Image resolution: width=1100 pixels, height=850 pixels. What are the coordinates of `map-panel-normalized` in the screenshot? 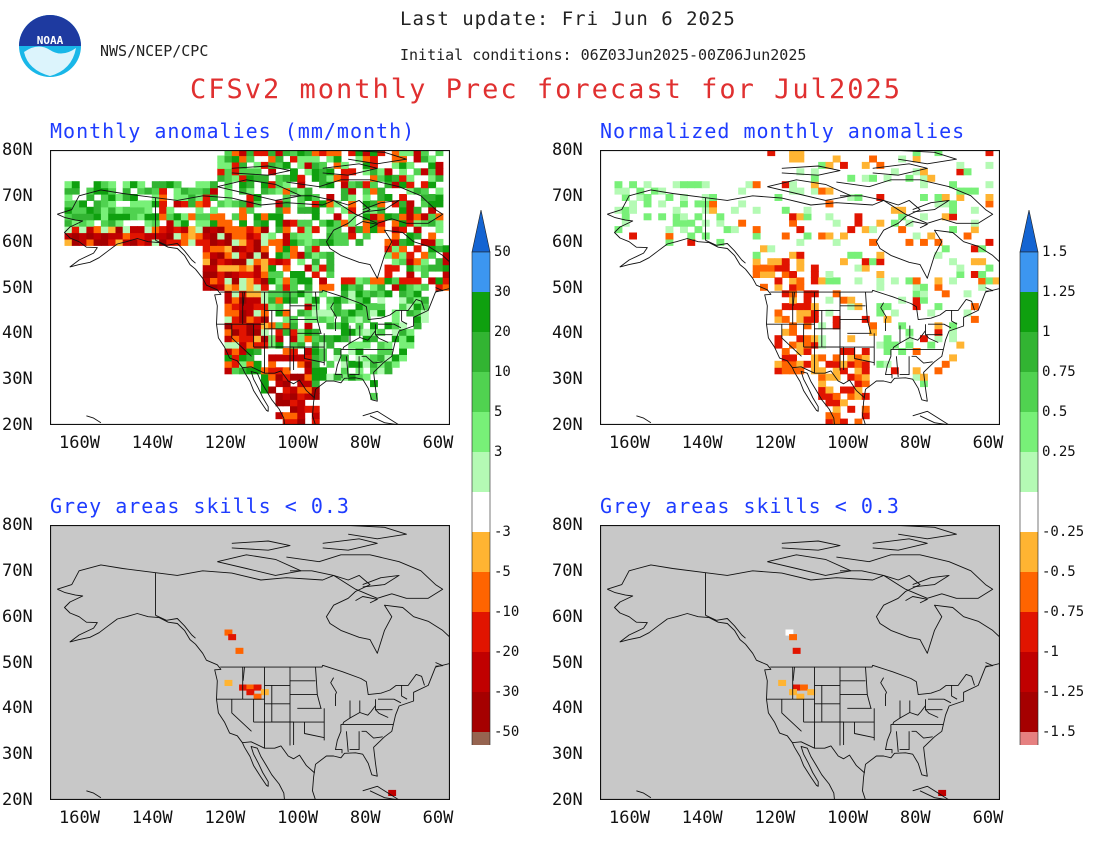 It's located at (807, 289).